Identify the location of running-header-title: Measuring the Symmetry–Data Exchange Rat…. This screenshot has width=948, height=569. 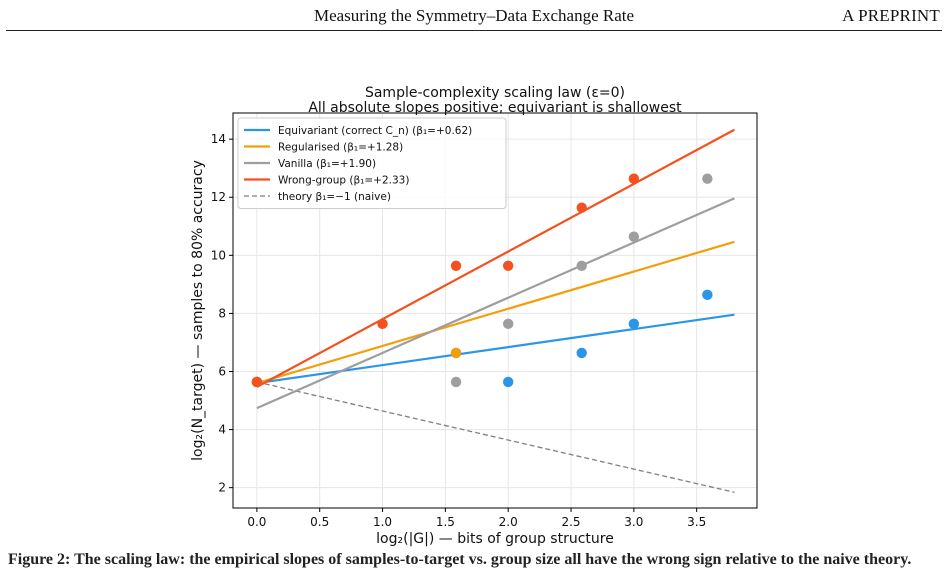
(474, 15).